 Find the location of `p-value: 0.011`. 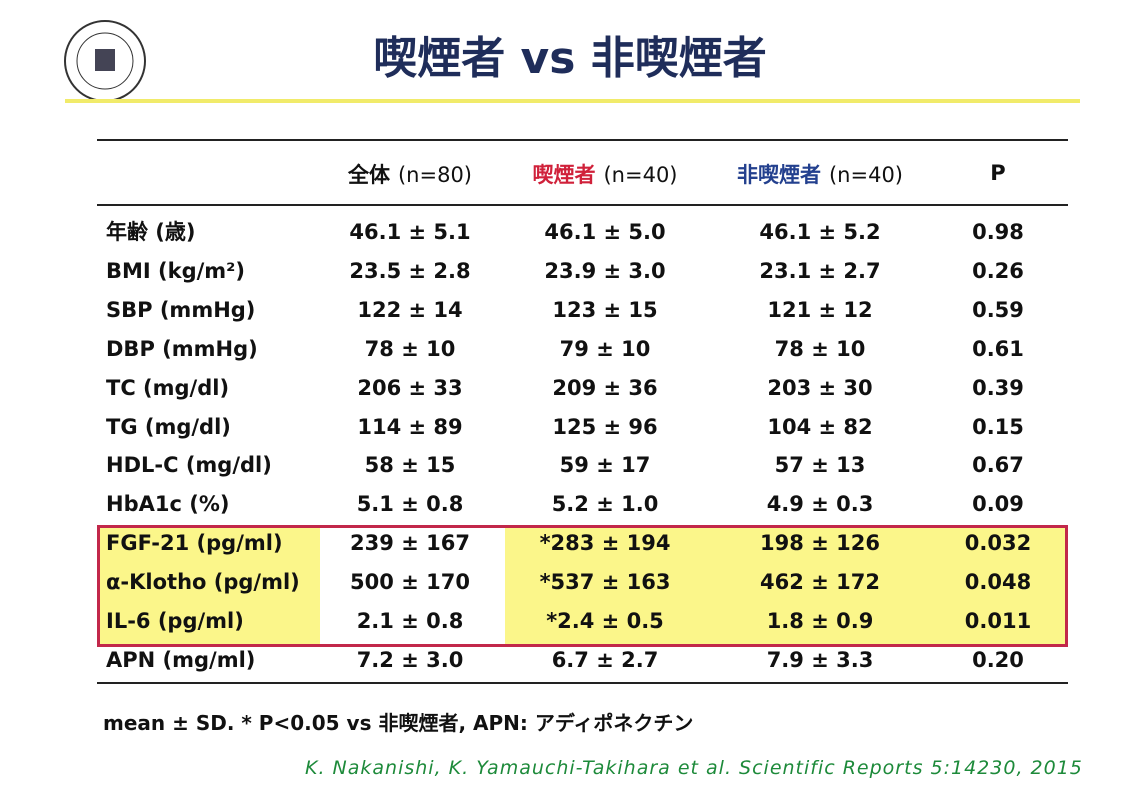

p-value: 0.011 is located at coordinates (998, 621).